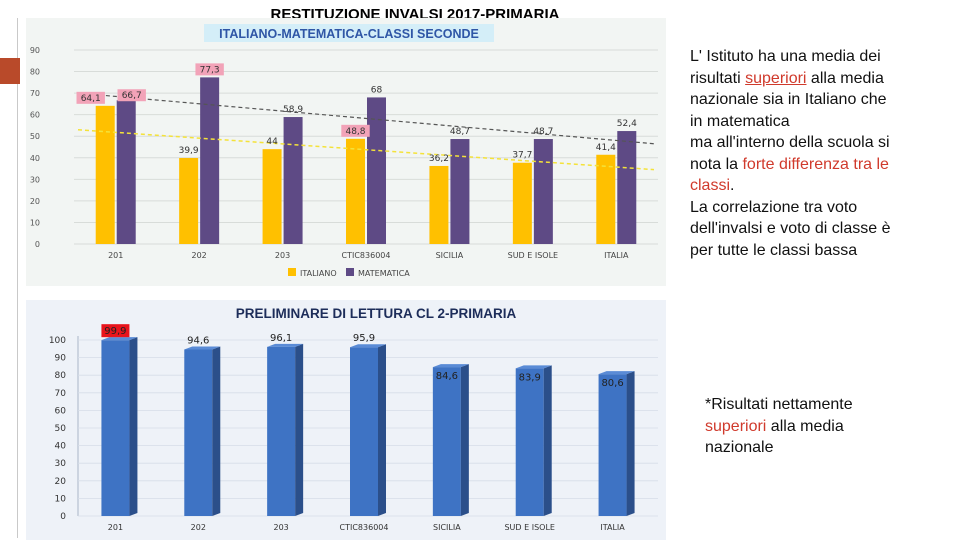 The width and height of the screenshot is (960, 540). I want to click on highlight-superiori: superiori, so click(776, 78).